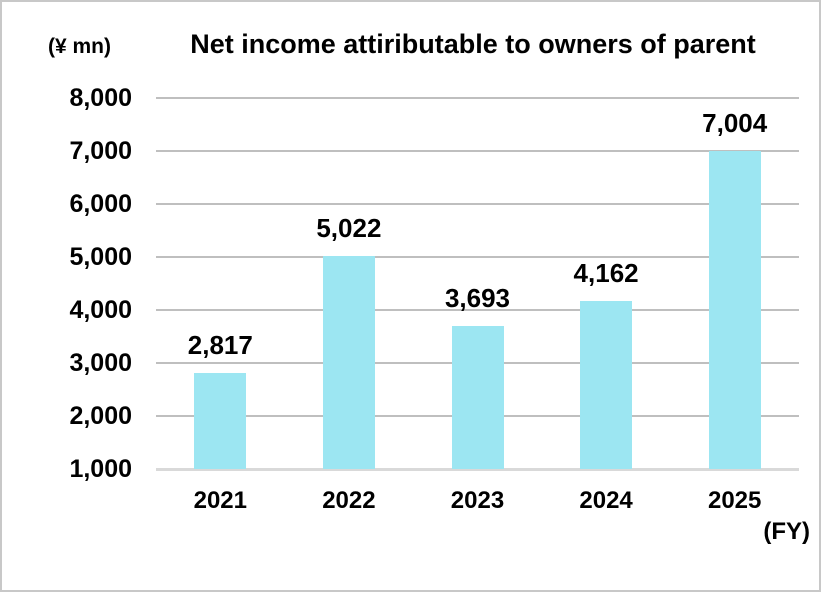 The height and width of the screenshot is (592, 821). What do you see at coordinates (349, 227) in the screenshot?
I see `bar-value-label: 5,022` at bounding box center [349, 227].